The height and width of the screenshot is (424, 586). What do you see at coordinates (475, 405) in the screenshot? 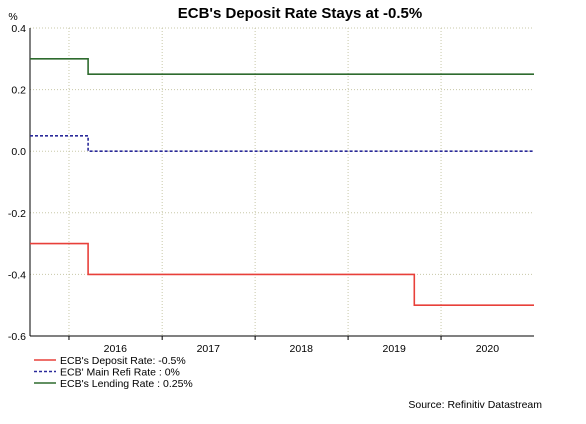
I see `source-note: Source: Refinitiv Datastream` at bounding box center [475, 405].